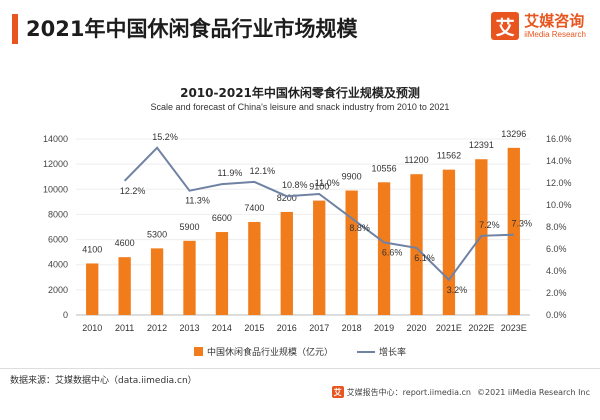  Describe the element at coordinates (55, 164) in the screenshot. I see `y-left-tick-label: 12000` at that location.